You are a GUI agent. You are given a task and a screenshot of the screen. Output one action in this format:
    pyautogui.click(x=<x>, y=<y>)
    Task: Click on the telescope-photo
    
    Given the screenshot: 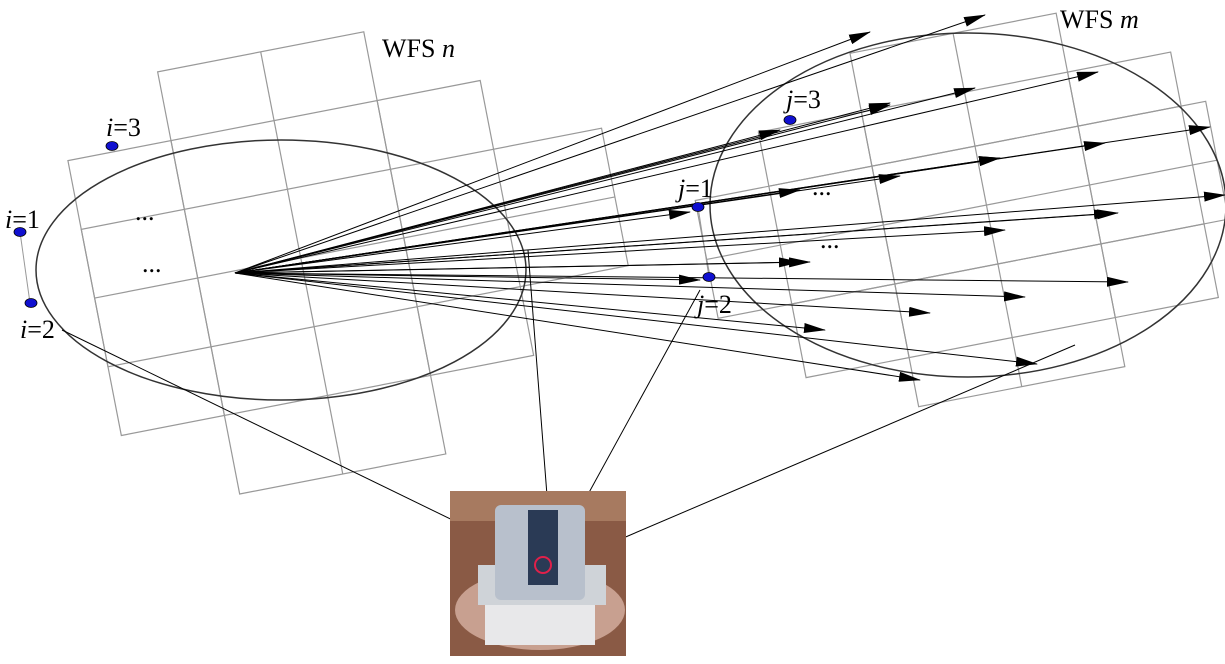 What is the action you would take?
    pyautogui.click(x=538, y=573)
    